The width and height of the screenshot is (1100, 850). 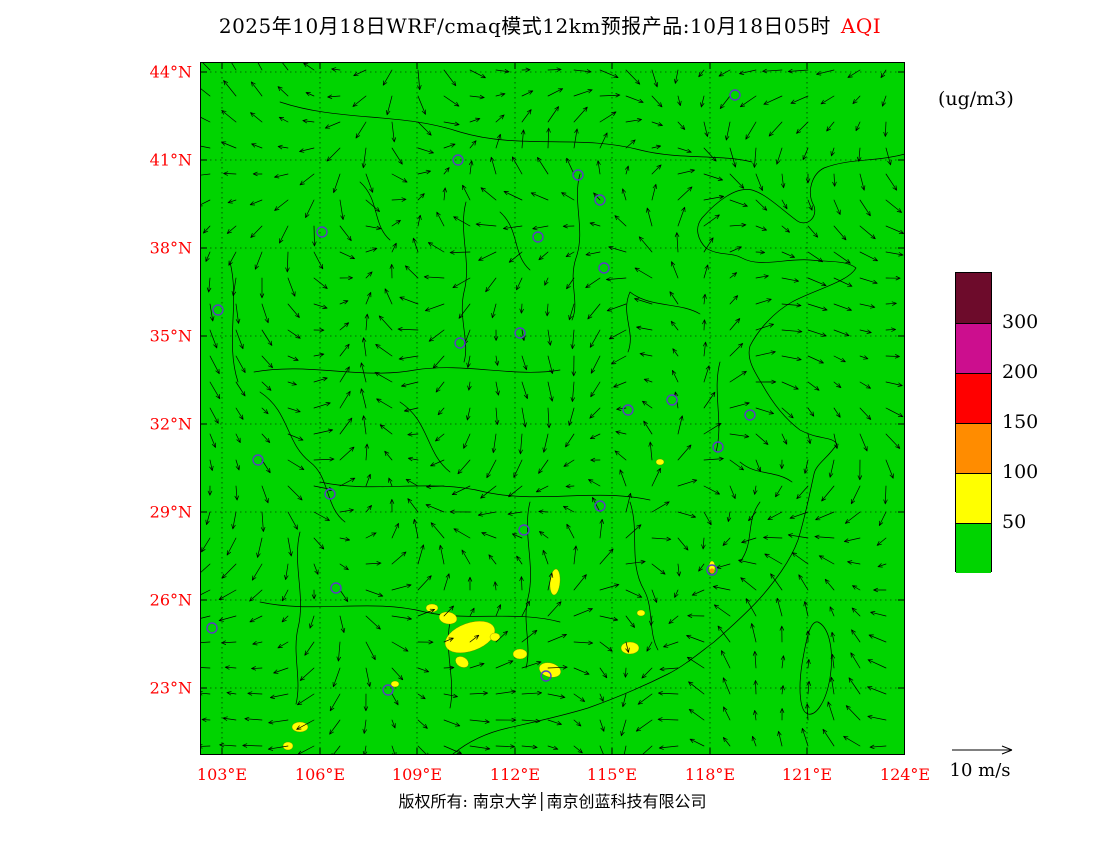 I want to click on legend-value-50: 50, so click(x=1014, y=522).